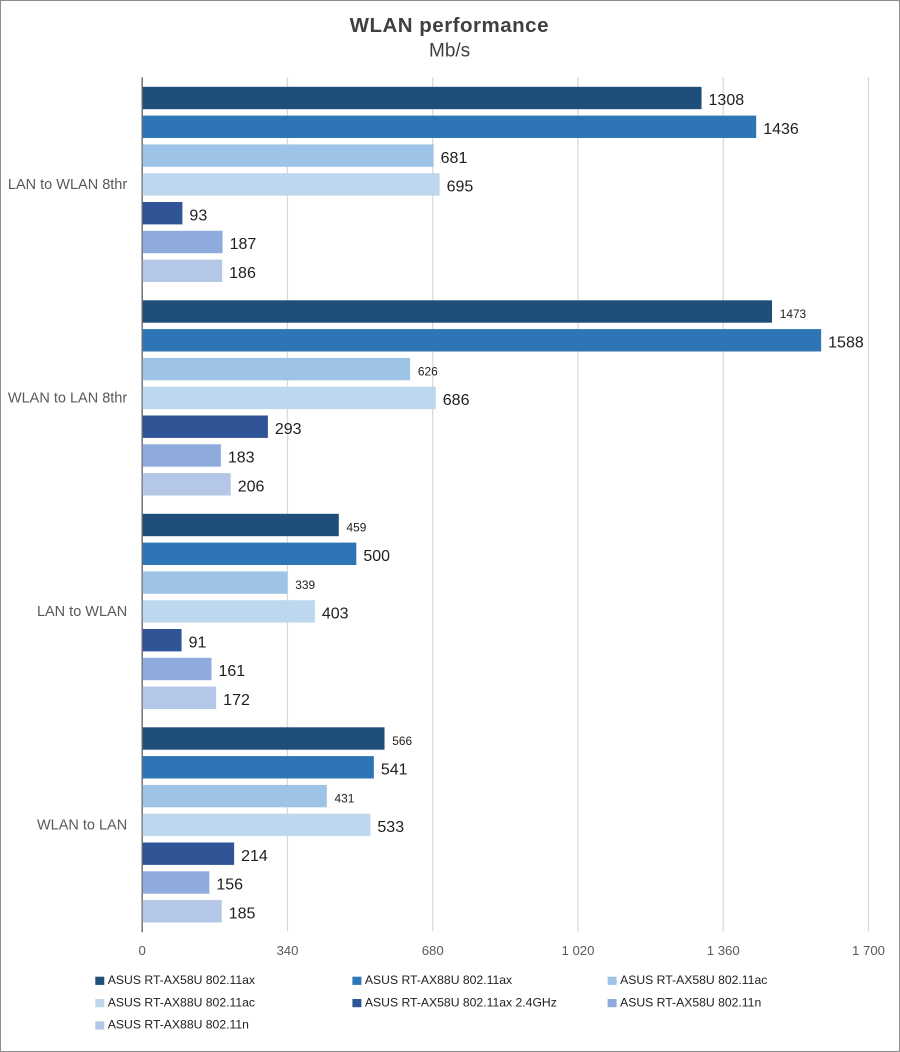 Image resolution: width=900 pixels, height=1052 pixels. Describe the element at coordinates (305, 585) in the screenshot. I see `svg-text: 339` at that location.